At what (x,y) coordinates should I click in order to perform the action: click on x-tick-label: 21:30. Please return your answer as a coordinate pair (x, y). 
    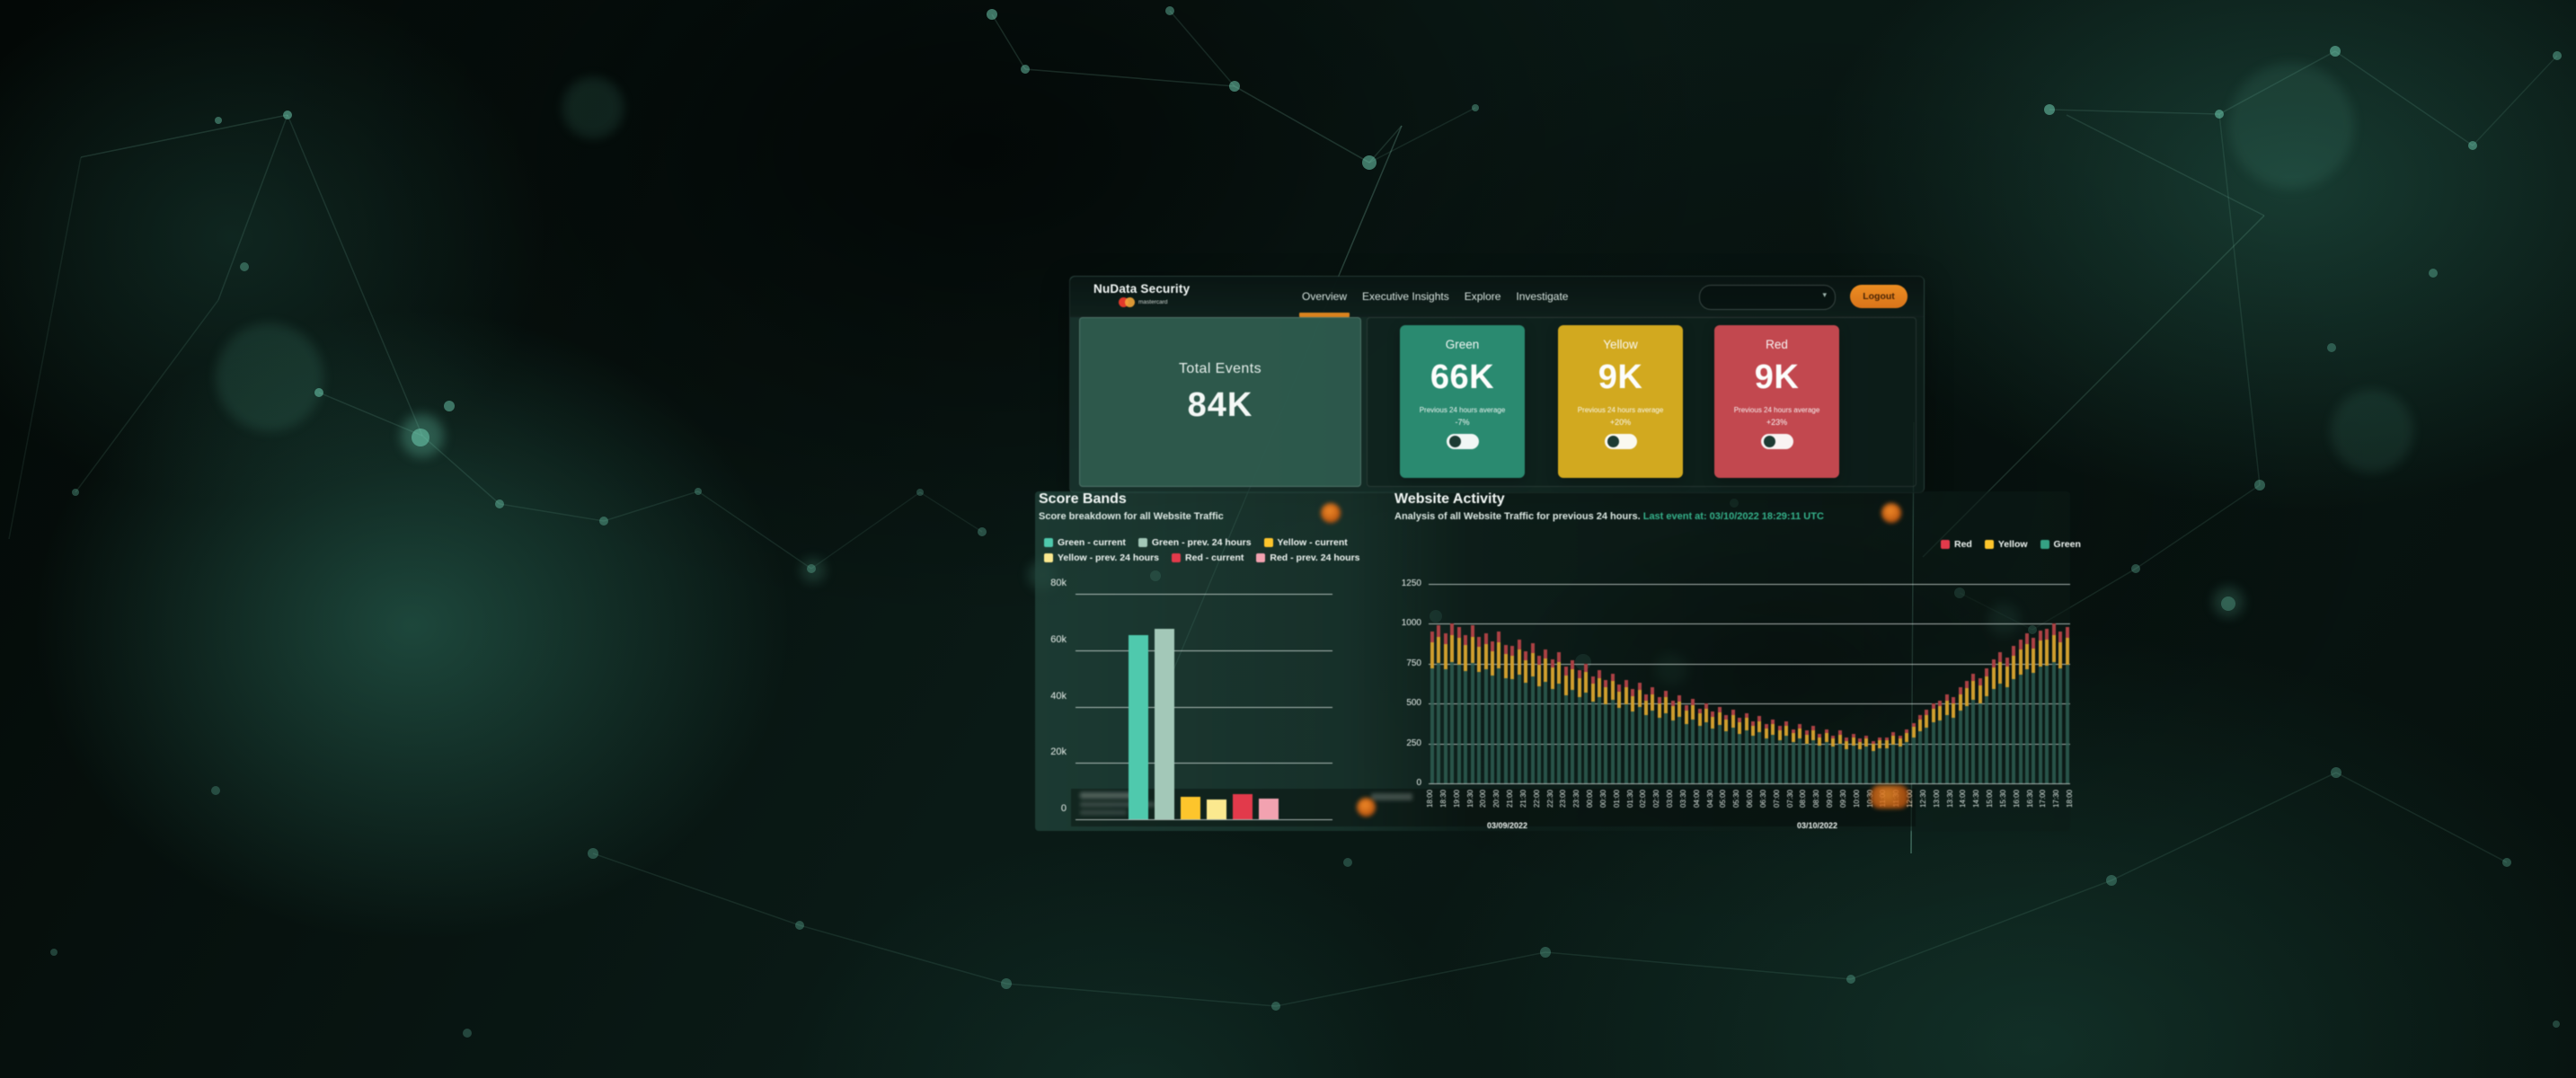
    Looking at the image, I should click on (1523, 799).